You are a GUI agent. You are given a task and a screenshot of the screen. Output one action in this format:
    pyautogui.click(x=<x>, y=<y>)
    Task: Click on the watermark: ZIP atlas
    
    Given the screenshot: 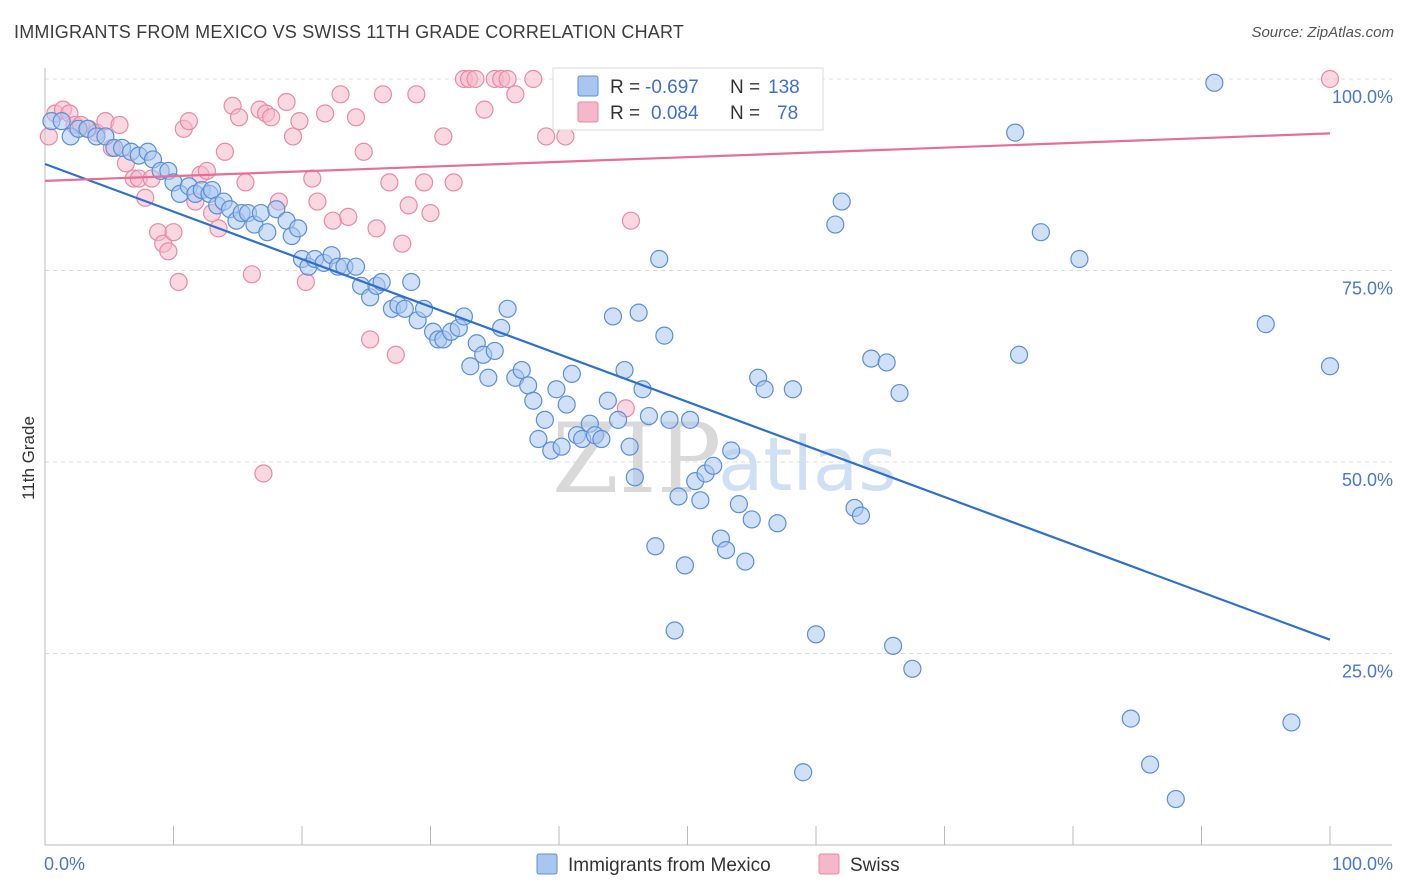 What is the action you would take?
    pyautogui.click(x=724, y=459)
    